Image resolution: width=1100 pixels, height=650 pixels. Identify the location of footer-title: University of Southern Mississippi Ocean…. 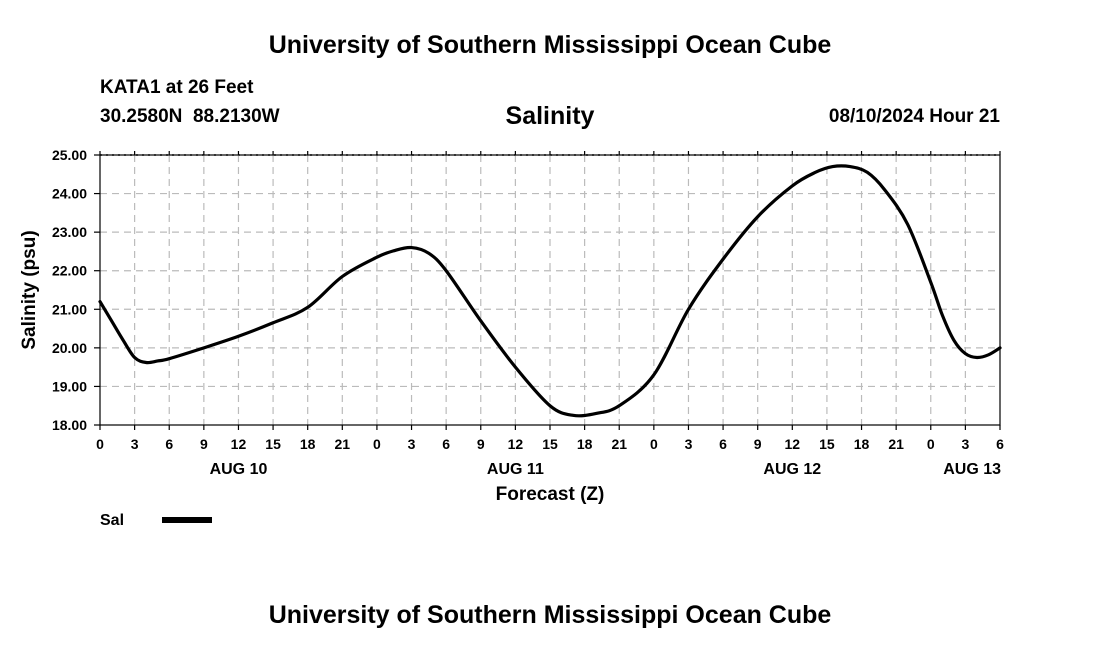
(550, 615).